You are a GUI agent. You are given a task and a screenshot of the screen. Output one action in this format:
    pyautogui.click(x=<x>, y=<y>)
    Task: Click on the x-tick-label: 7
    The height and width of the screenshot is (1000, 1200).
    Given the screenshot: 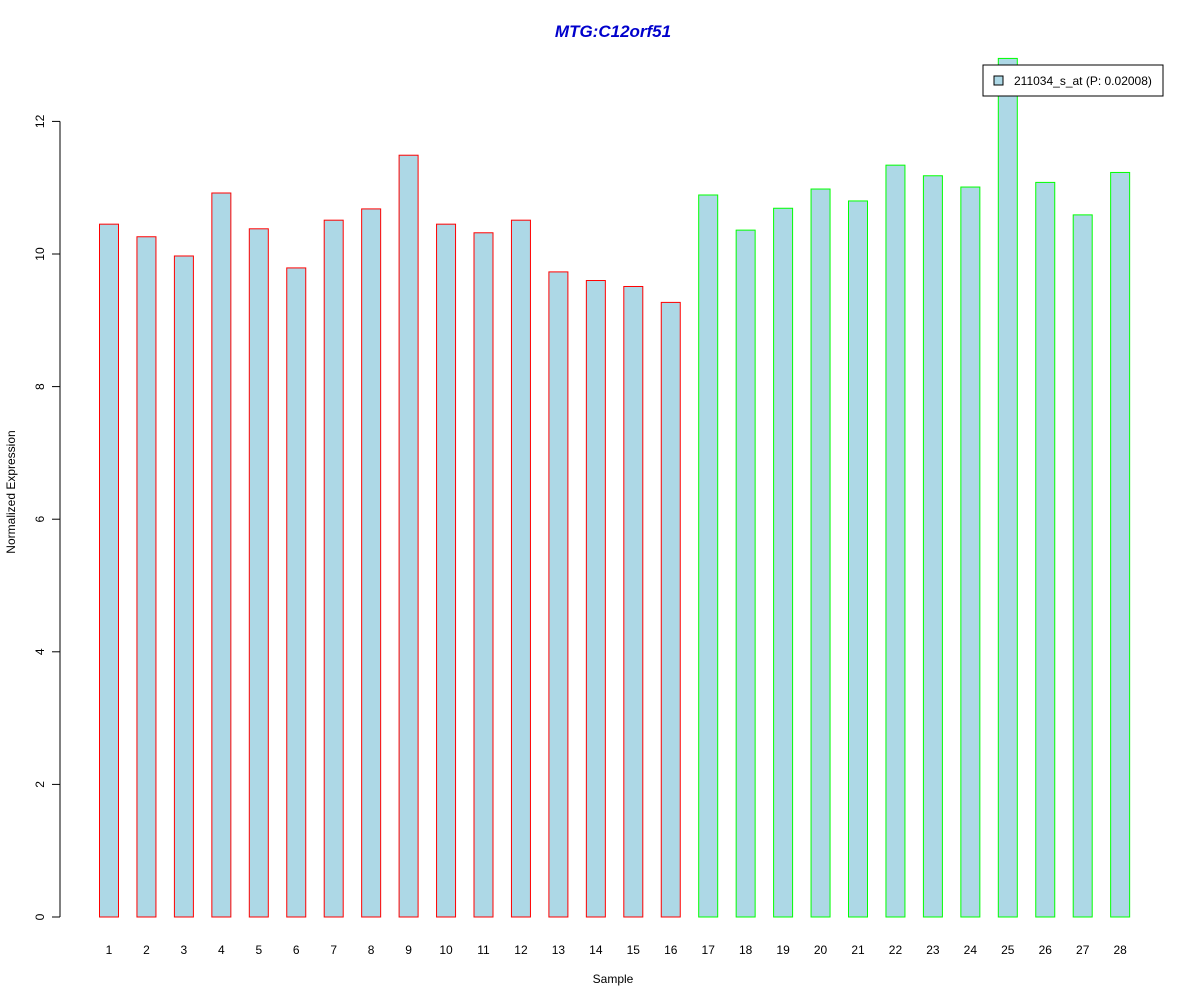 What is the action you would take?
    pyautogui.click(x=333, y=950)
    